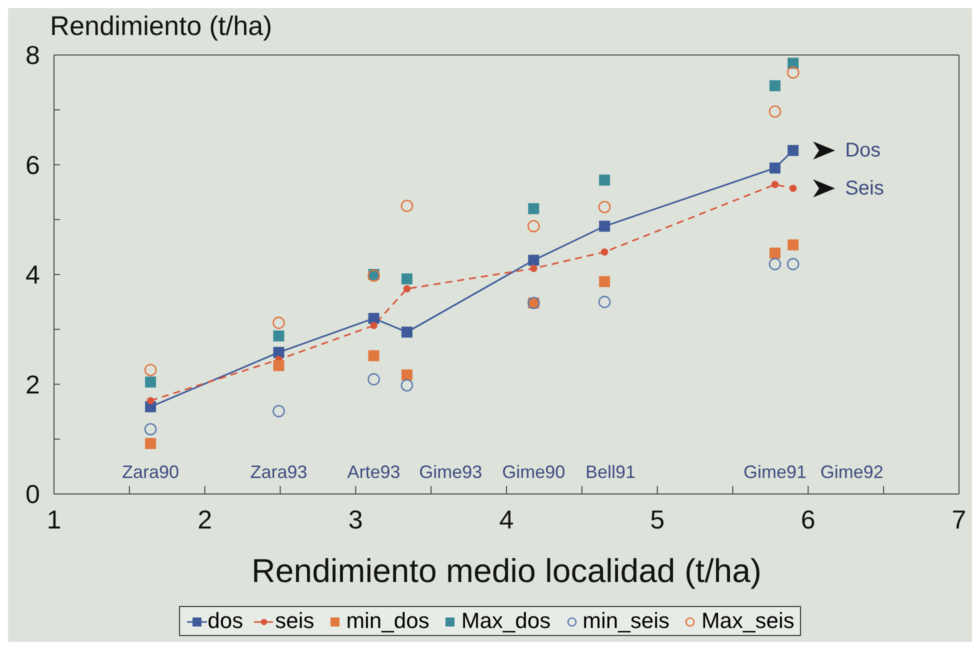 This screenshot has width=980, height=648. I want to click on legend-label: Max_seis, so click(747, 621).